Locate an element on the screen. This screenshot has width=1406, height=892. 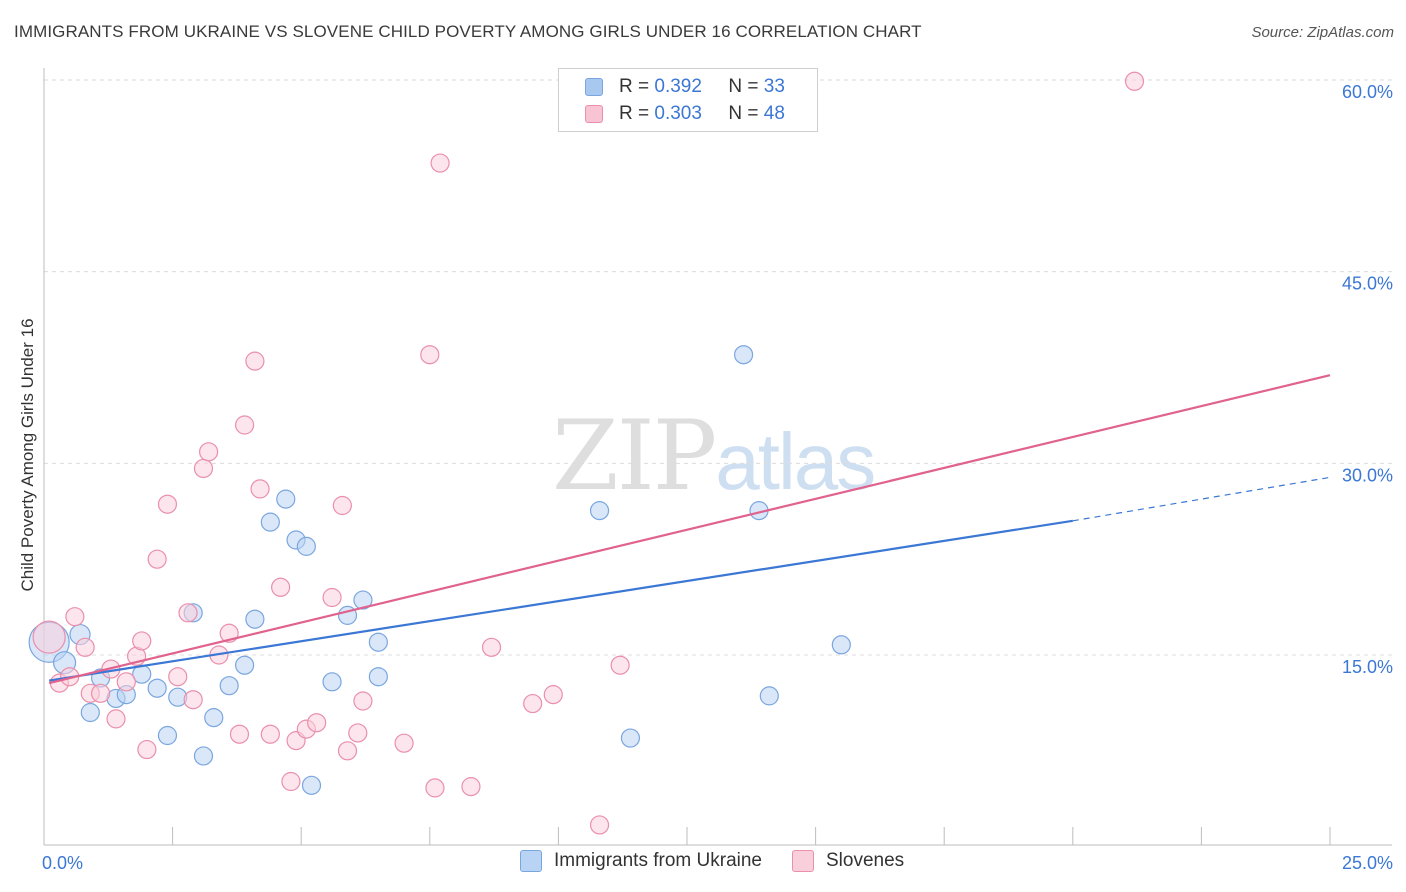
y-tick-label: 60.0% is located at coordinates (1367, 92).